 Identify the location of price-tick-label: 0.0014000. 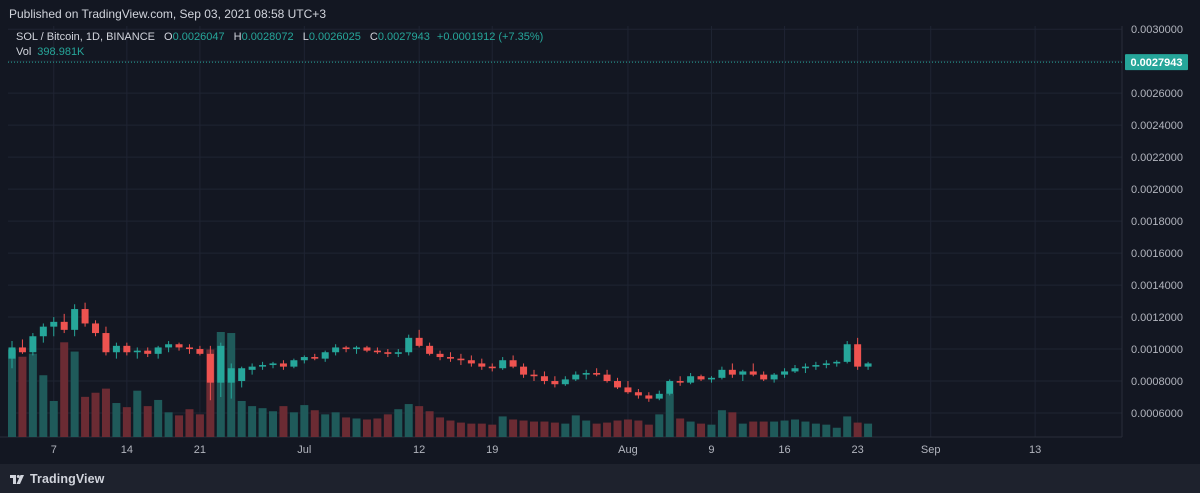
(1157, 286).